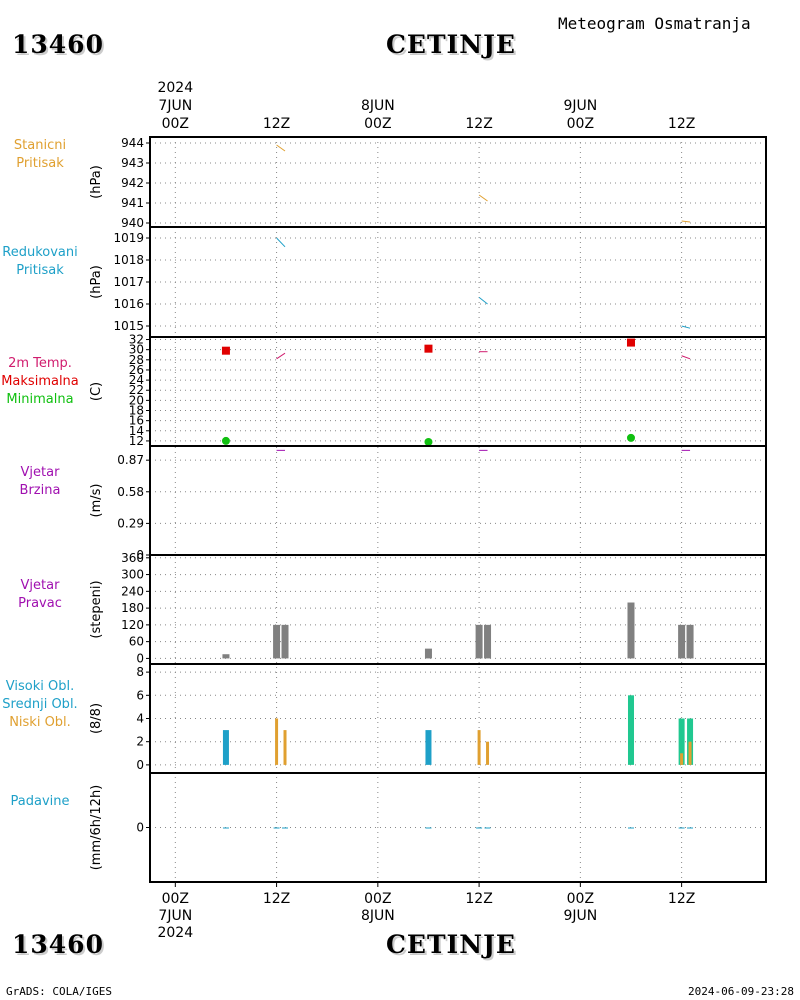 The image size is (800, 1000). What do you see at coordinates (136, 360) in the screenshot?
I see `temperature-y-tick-label-8: 28` at bounding box center [136, 360].